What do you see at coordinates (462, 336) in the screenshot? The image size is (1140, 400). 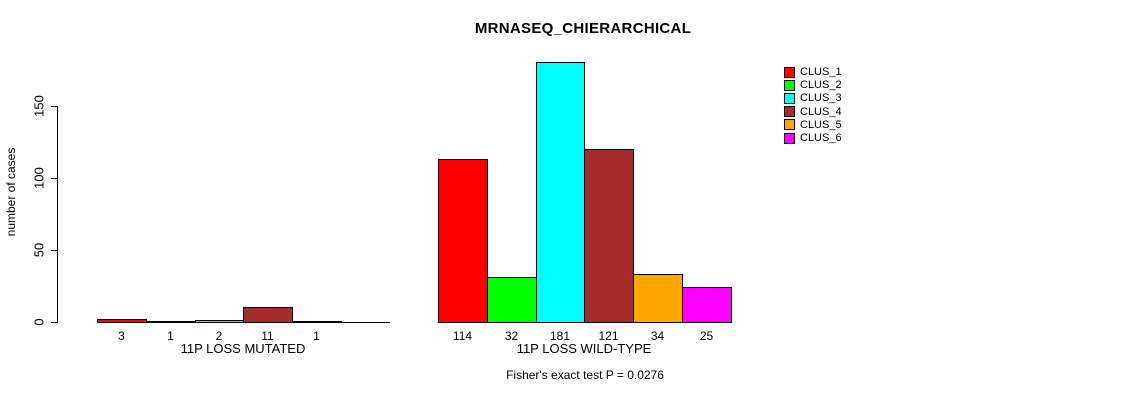 I see `bar-value-label: 114` at bounding box center [462, 336].